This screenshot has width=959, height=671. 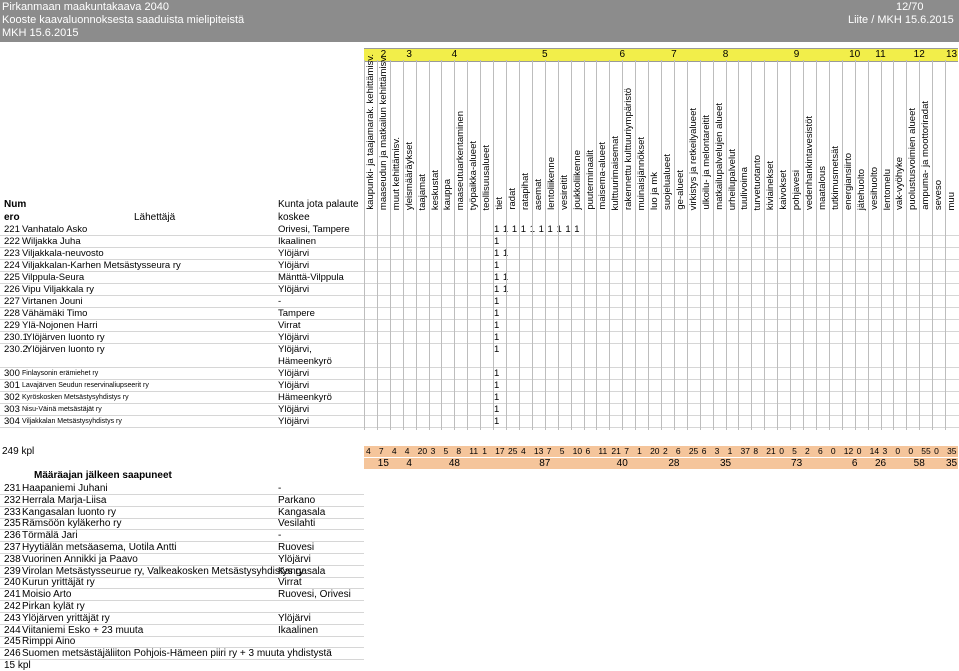 I want to click on sender-name: Nisu-Väinä metsästäjät ry, so click(x=62, y=409).